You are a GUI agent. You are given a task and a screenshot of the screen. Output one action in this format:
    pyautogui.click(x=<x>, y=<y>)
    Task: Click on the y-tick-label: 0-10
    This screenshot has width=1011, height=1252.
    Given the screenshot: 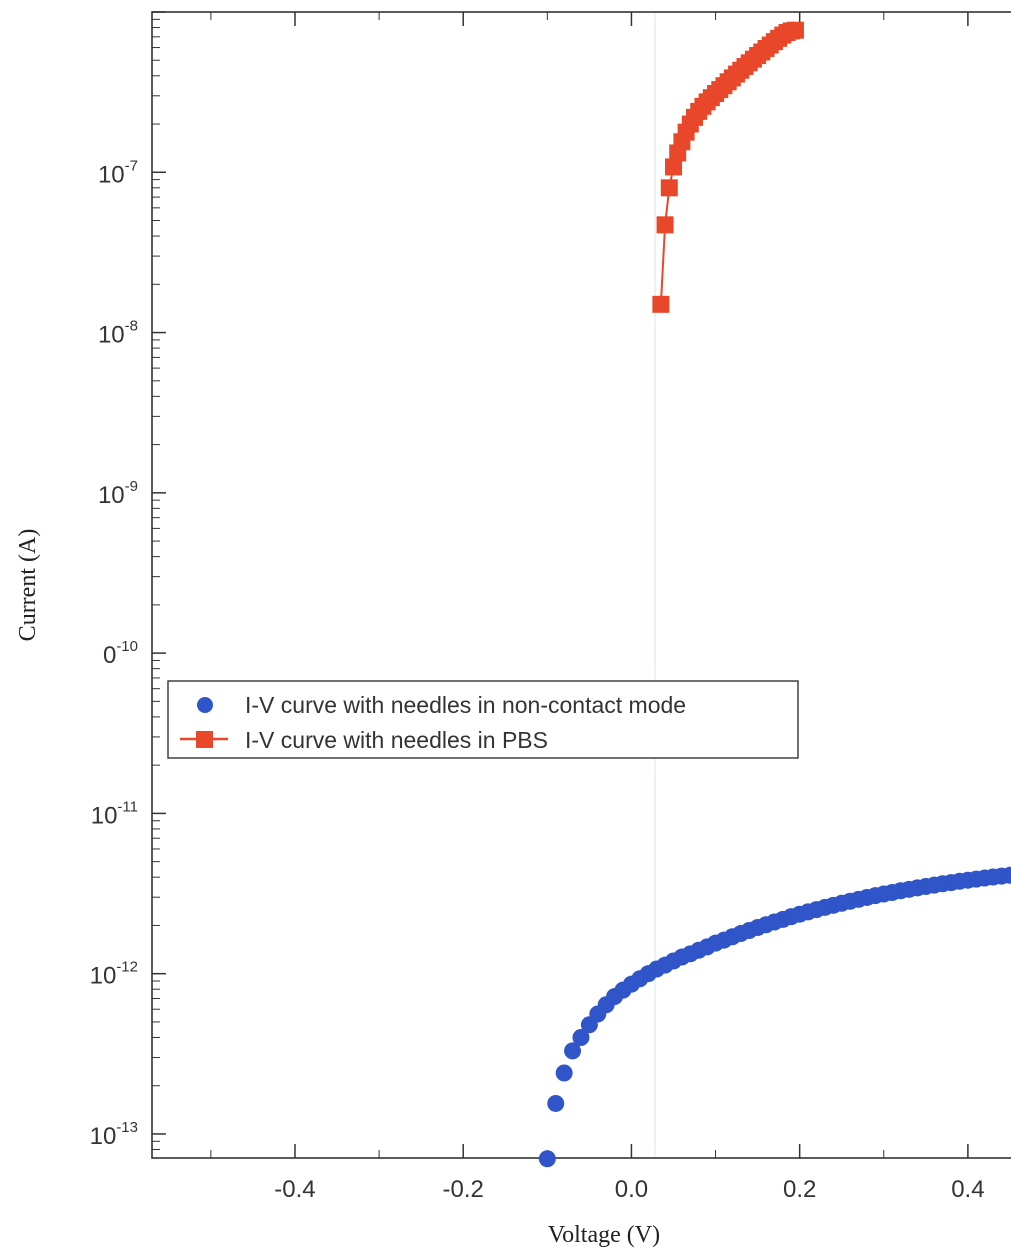 What is the action you would take?
    pyautogui.click(x=120, y=653)
    